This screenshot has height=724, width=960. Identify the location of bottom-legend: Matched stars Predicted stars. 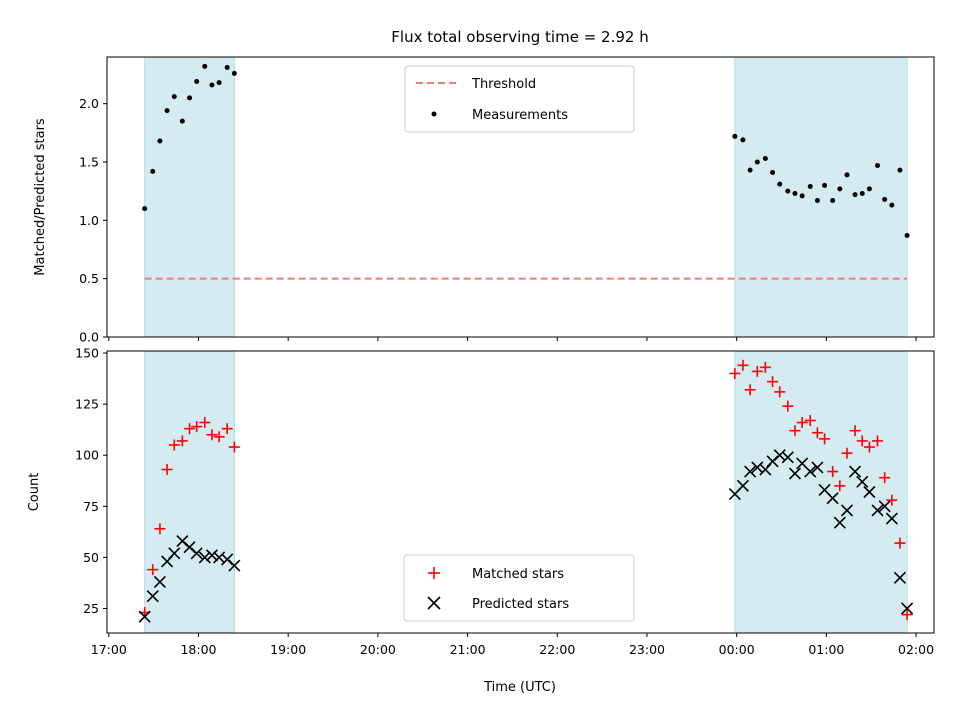
(519, 588).